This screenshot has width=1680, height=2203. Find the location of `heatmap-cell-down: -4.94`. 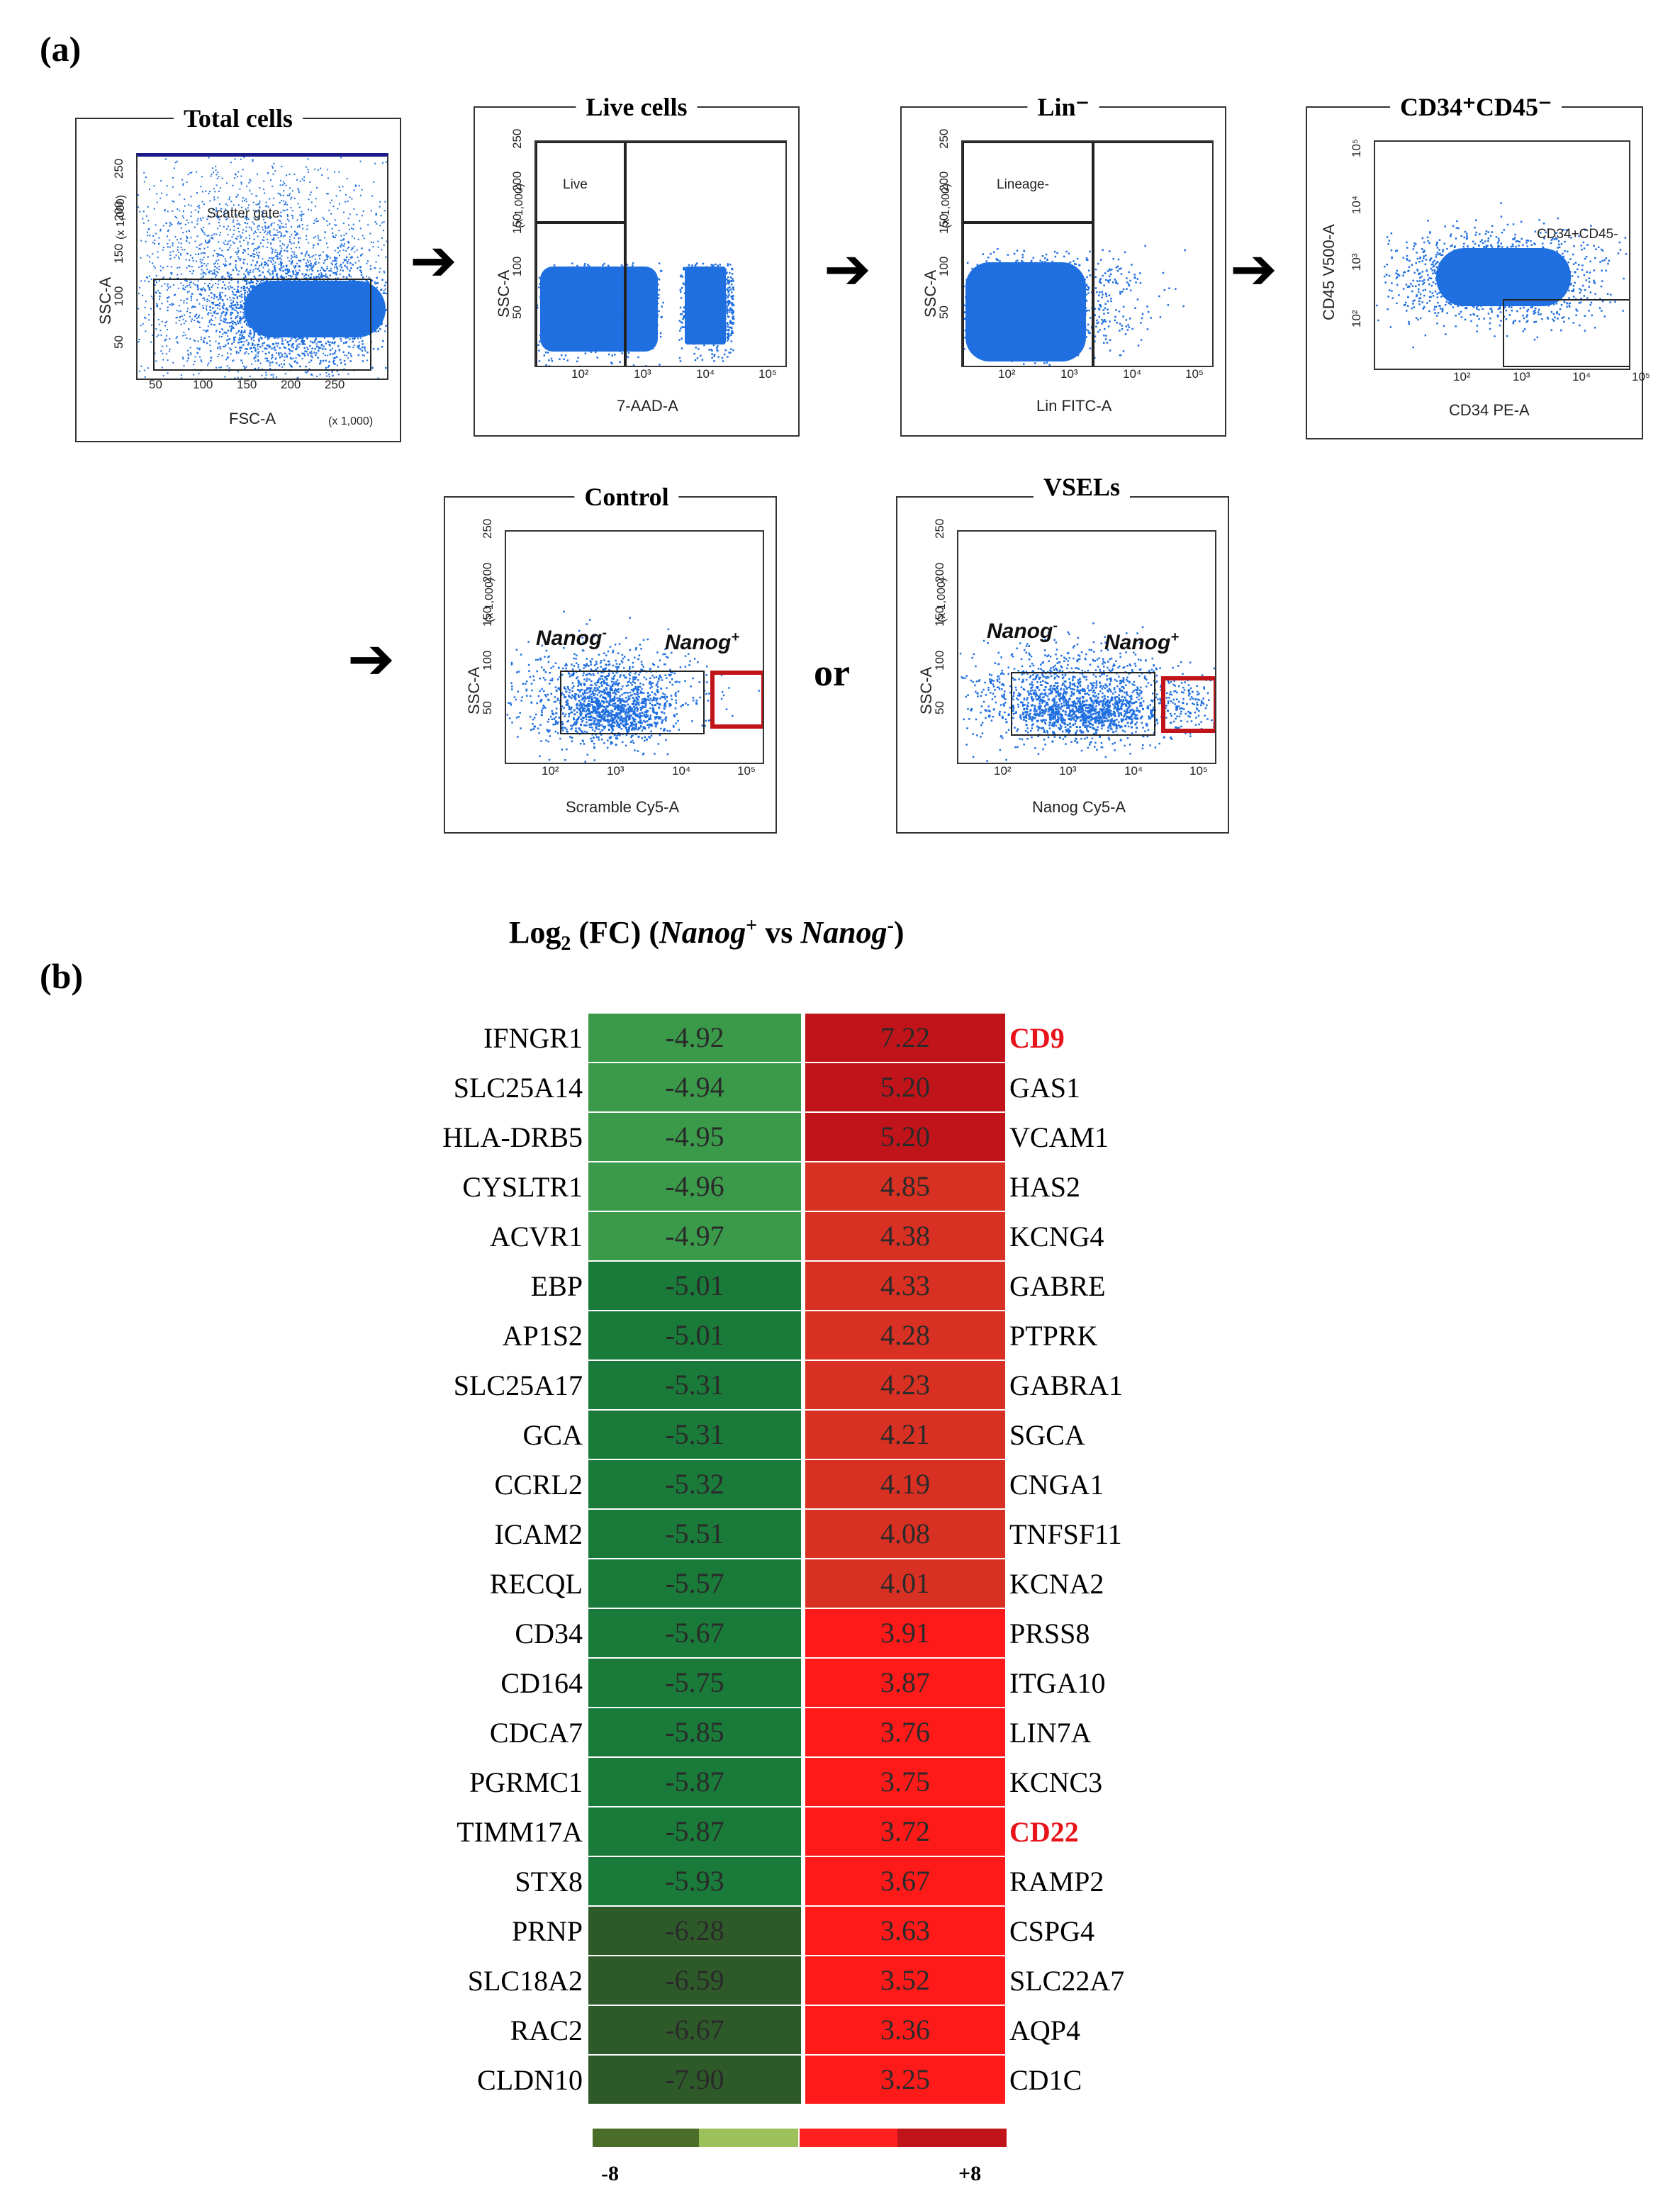

heatmap-cell-down: -4.94 is located at coordinates (694, 1087).